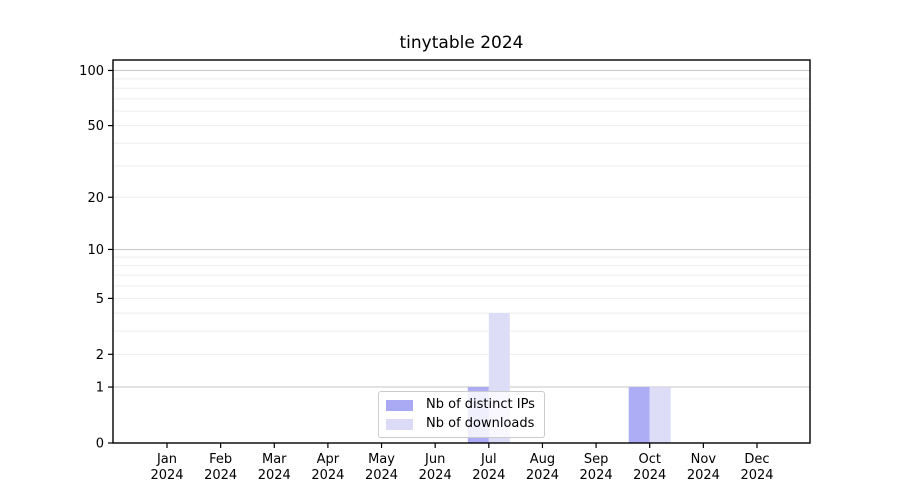 The width and height of the screenshot is (900, 500). I want to click on x-tick-label-month: Apr, so click(328, 459).